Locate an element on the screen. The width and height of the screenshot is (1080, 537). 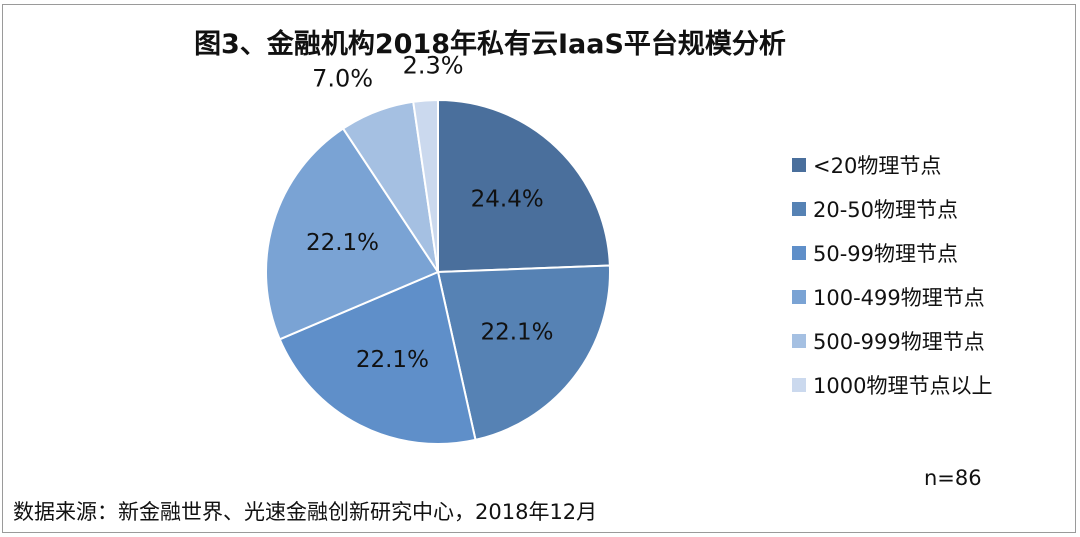
data-label-500-999: 7.0% is located at coordinates (342, 79).